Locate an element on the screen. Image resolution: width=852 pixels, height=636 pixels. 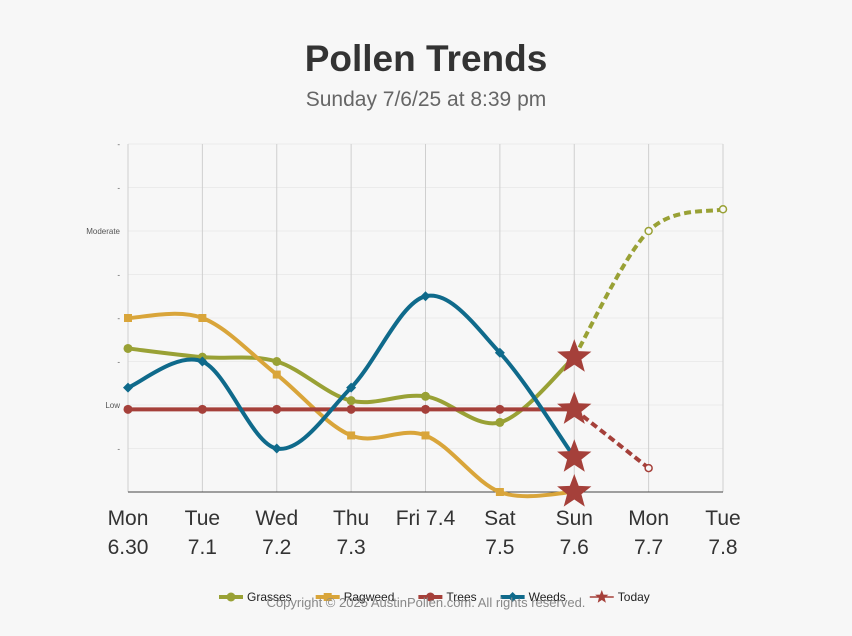
x-tick-label-7: Mon is located at coordinates (648, 518).